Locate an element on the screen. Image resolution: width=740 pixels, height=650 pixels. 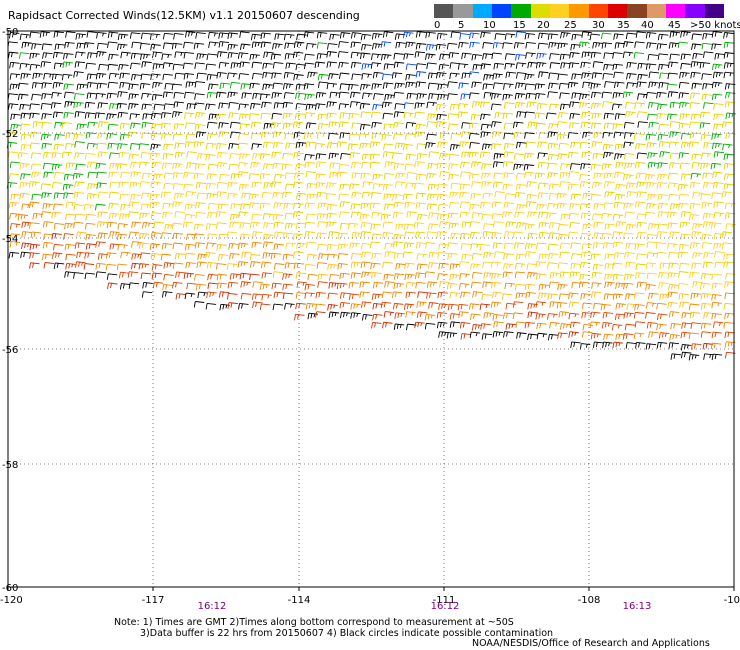
legend-label: 20 is located at coordinates (543, 25).